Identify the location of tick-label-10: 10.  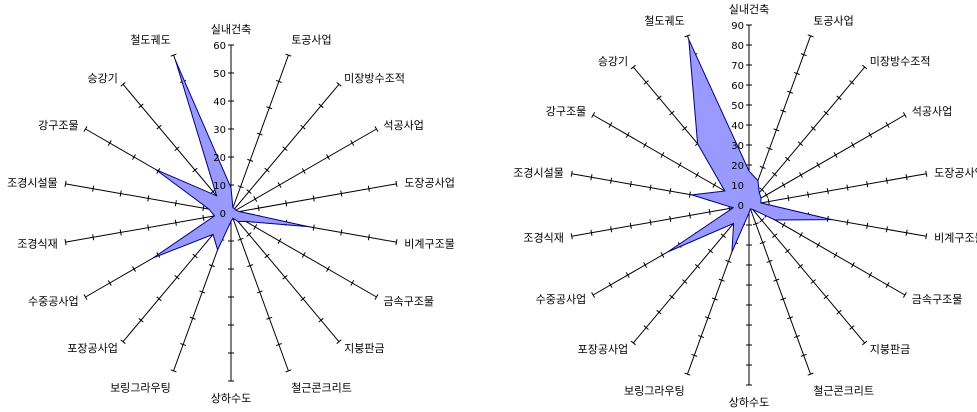
(219, 186).